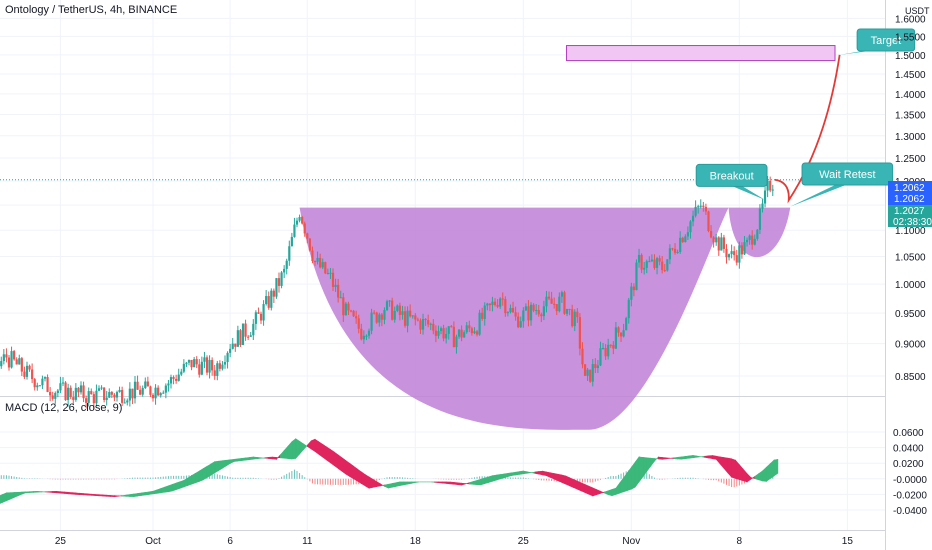  Describe the element at coordinates (61, 541) in the screenshot. I see `time-tick-label: 25` at that location.